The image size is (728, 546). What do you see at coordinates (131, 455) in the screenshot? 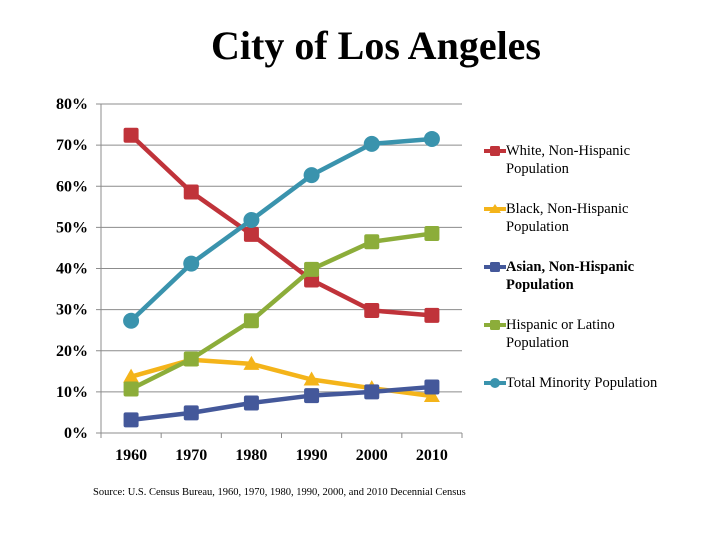
I see `x-tick-label: 1960` at bounding box center [131, 455].